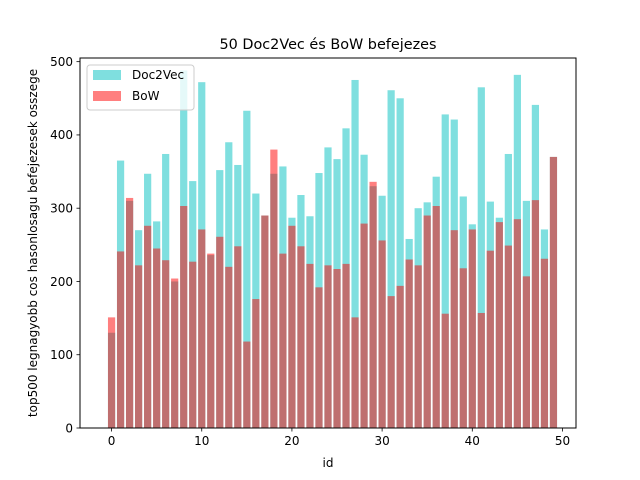 The image size is (640, 480). What do you see at coordinates (140, 87) in the screenshot?
I see `legend: Doc2Vec BoW` at bounding box center [140, 87].